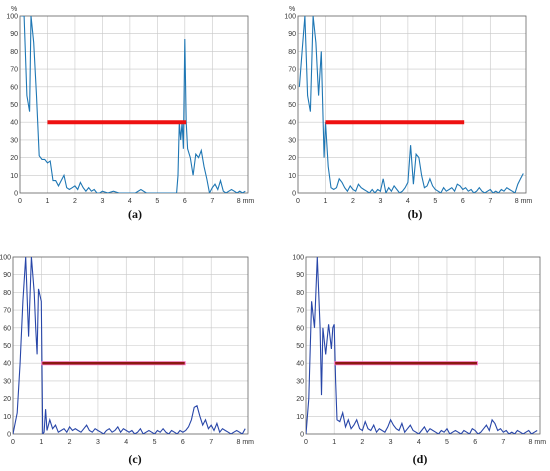  I want to click on panel-caption: (d), so click(420, 459).